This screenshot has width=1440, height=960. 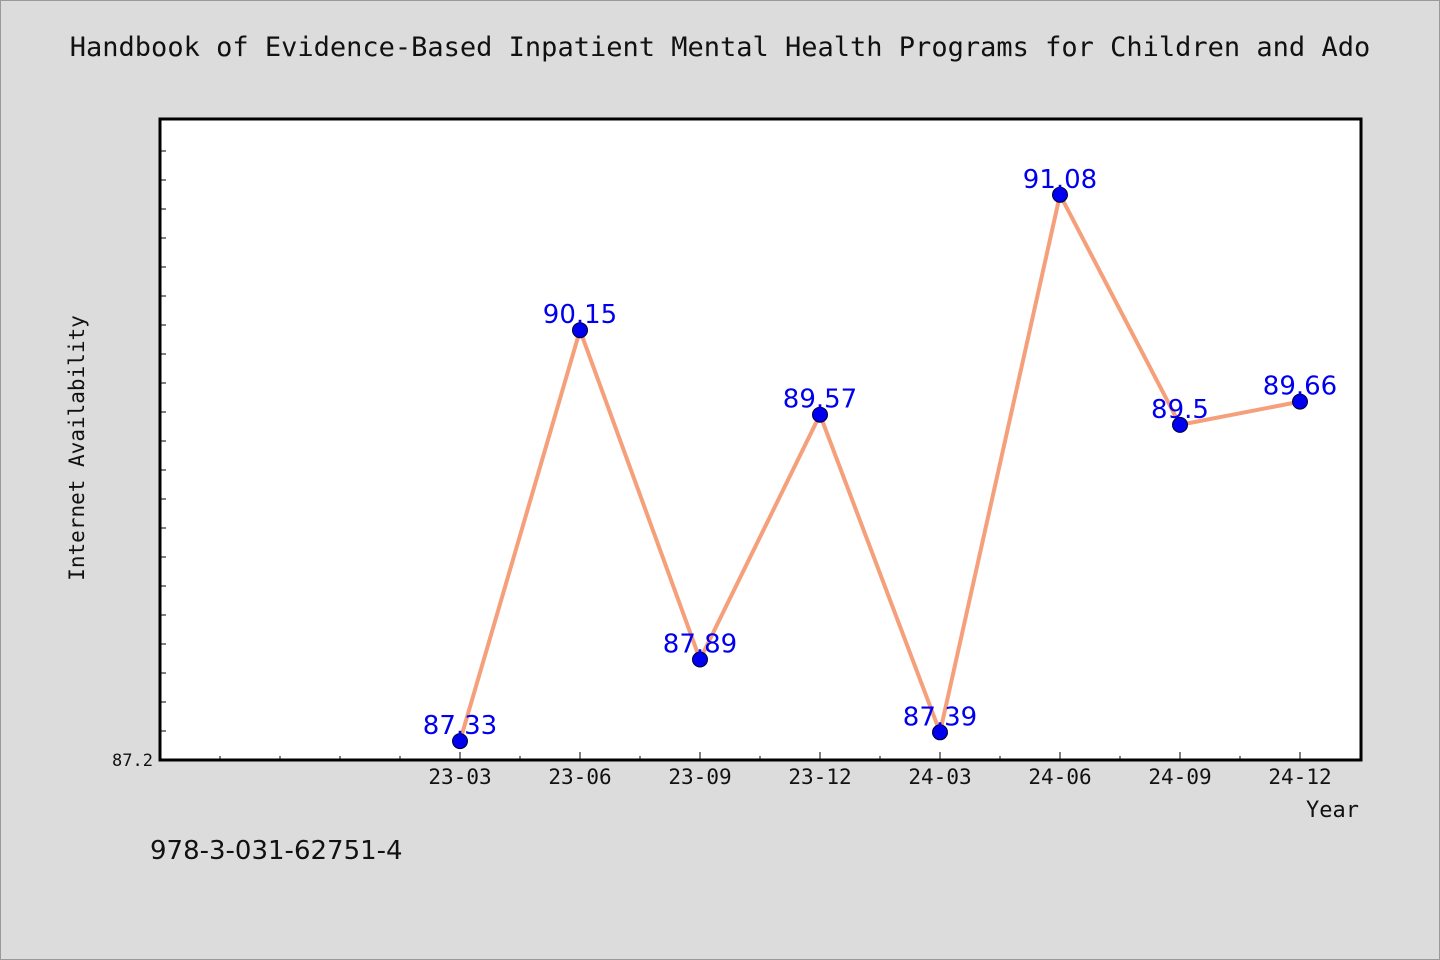 What do you see at coordinates (819, 777) in the screenshot?
I see `x-tick-label: 23-12` at bounding box center [819, 777].